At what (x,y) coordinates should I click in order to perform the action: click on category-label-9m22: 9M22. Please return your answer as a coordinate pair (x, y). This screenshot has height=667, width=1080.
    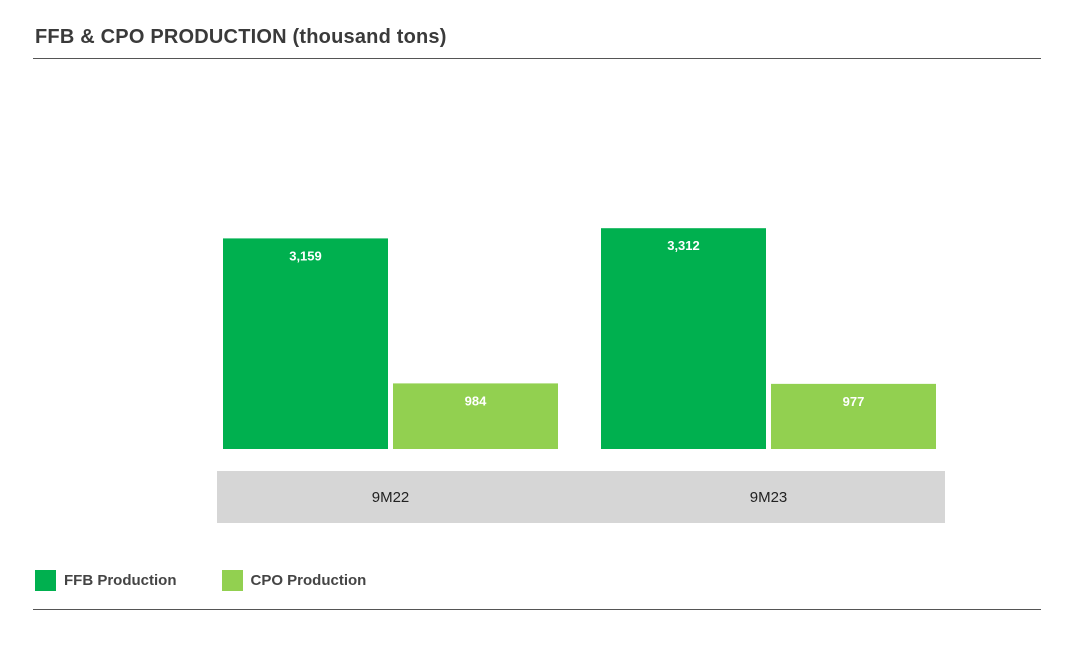
    Looking at the image, I should click on (391, 497).